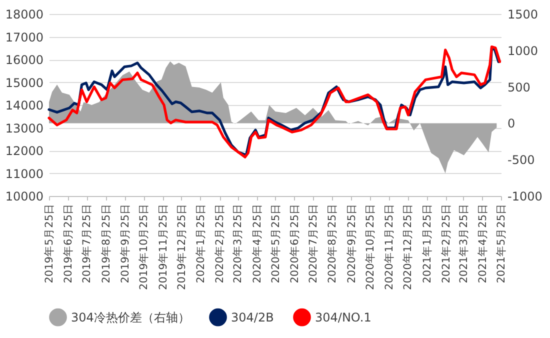  Describe the element at coordinates (24, 151) in the screenshot. I see `y-tick-label: 12000` at that location.